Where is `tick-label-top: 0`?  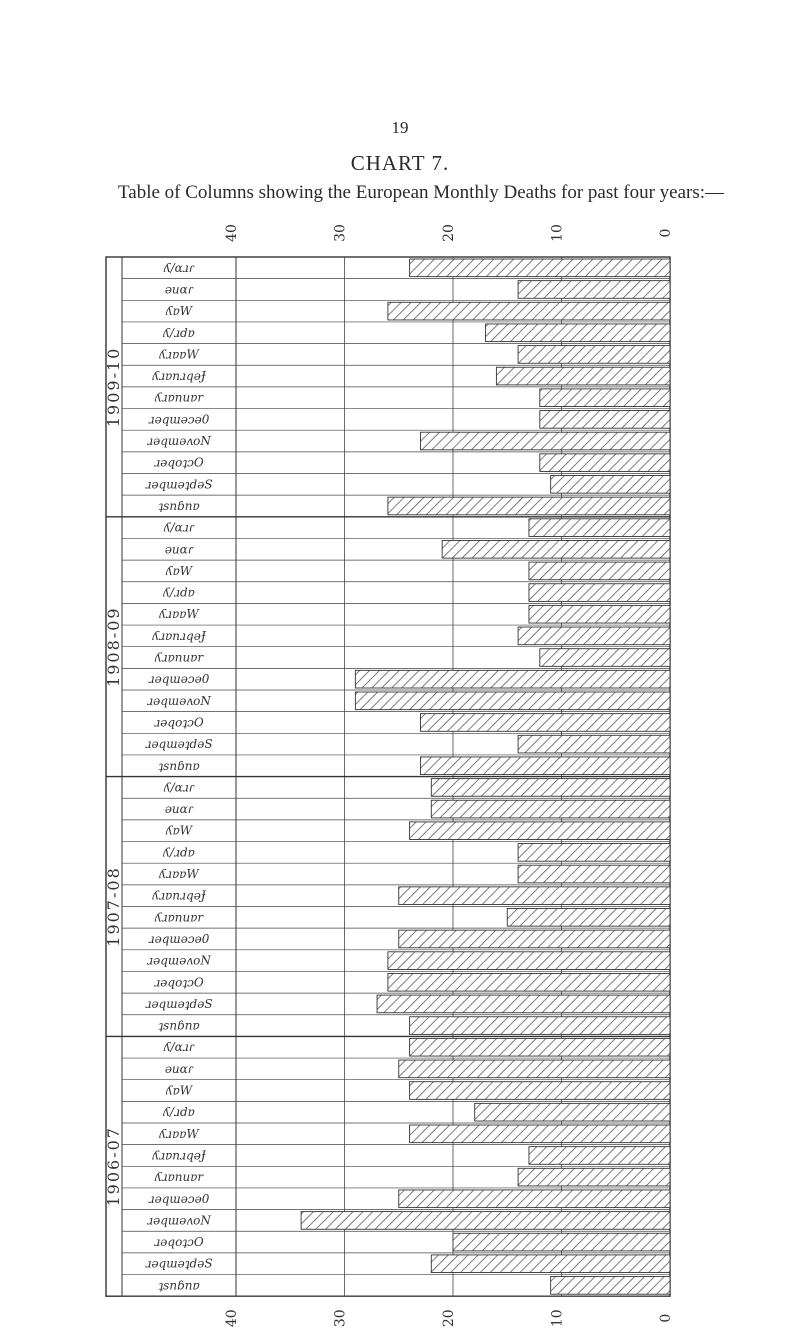
tick-label-top: 0 is located at coordinates (666, 233).